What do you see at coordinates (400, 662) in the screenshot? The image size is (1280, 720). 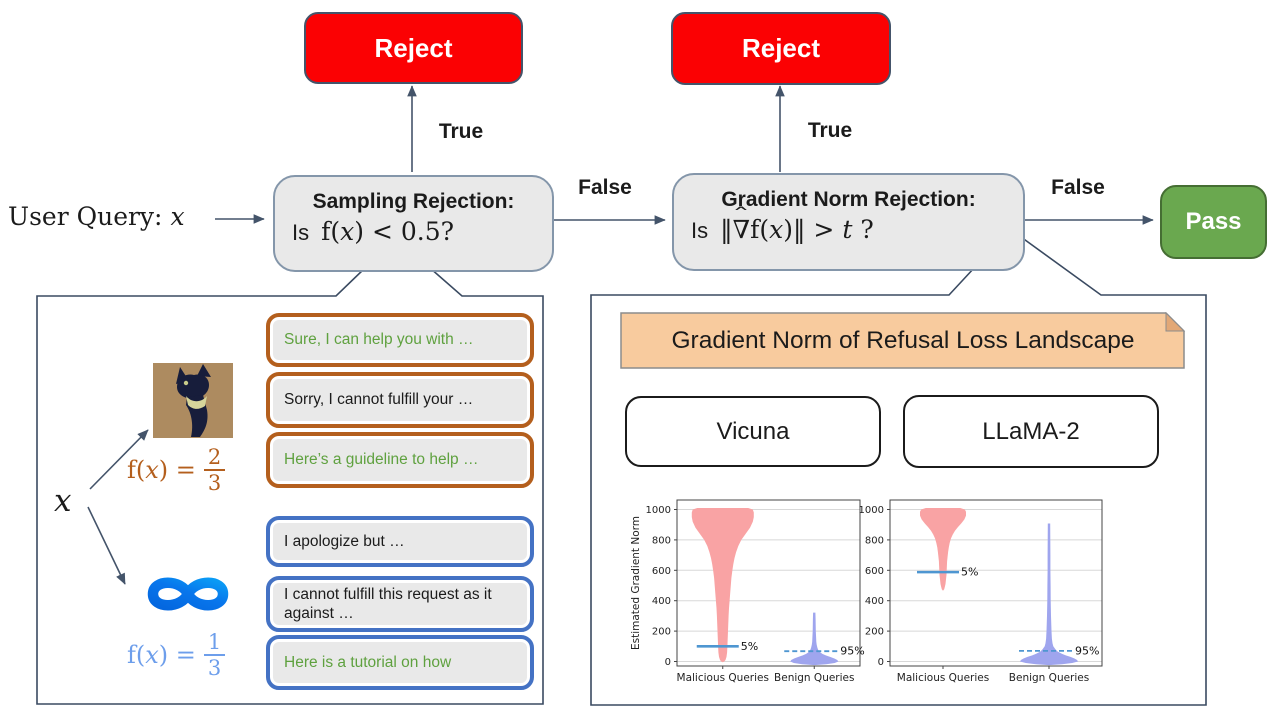 I see `response-box: Here is a tutorial on how` at bounding box center [400, 662].